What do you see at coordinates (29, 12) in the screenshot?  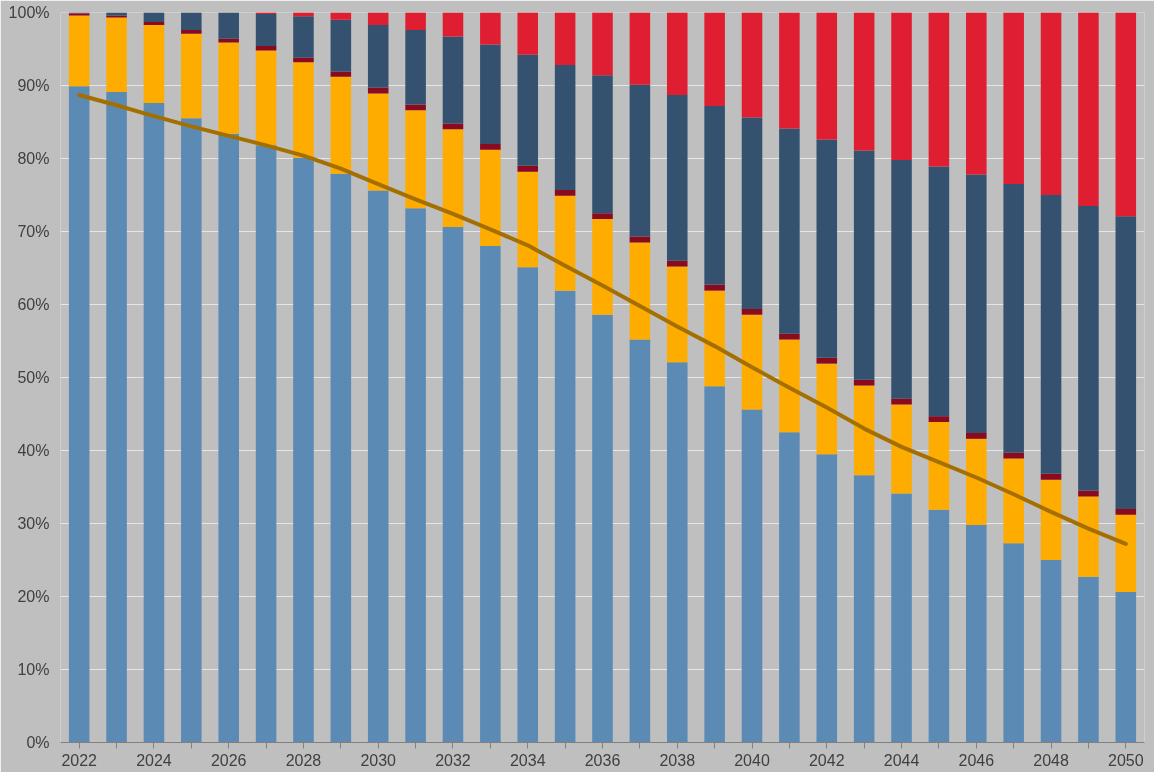 I see `y-tick-label: 100%` at bounding box center [29, 12].